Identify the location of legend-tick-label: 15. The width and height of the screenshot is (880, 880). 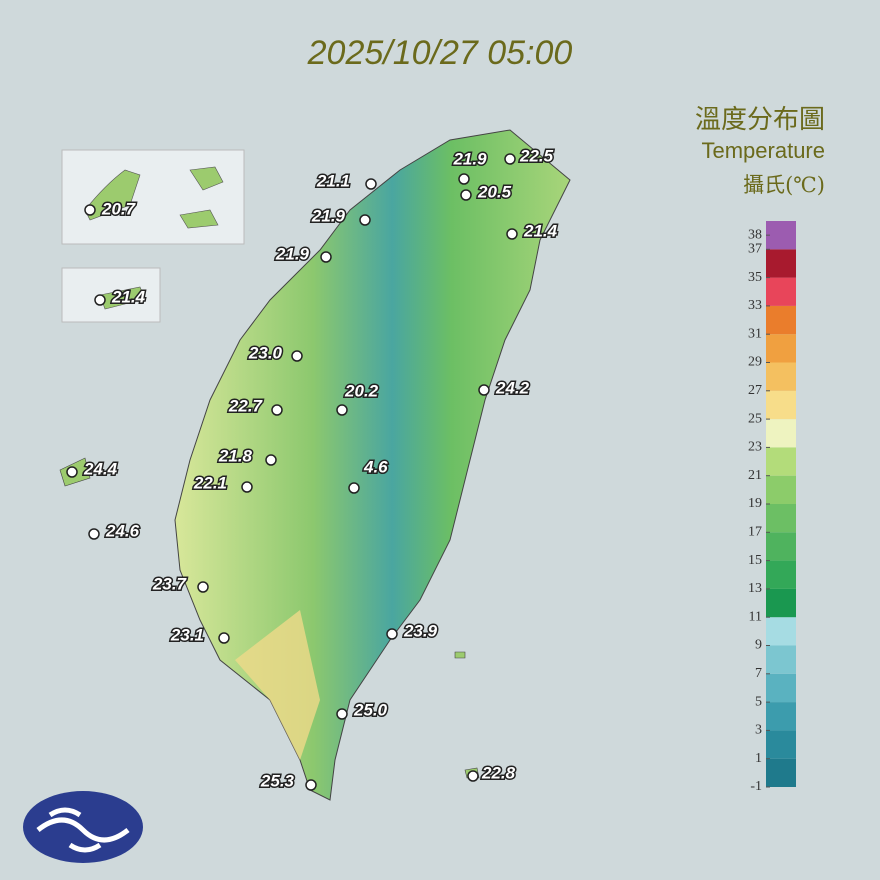
(755, 560).